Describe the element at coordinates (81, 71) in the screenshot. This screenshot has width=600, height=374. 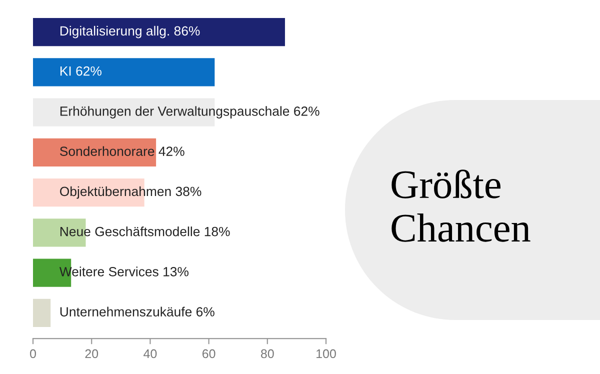
I see `category-label: KI 62%` at that location.